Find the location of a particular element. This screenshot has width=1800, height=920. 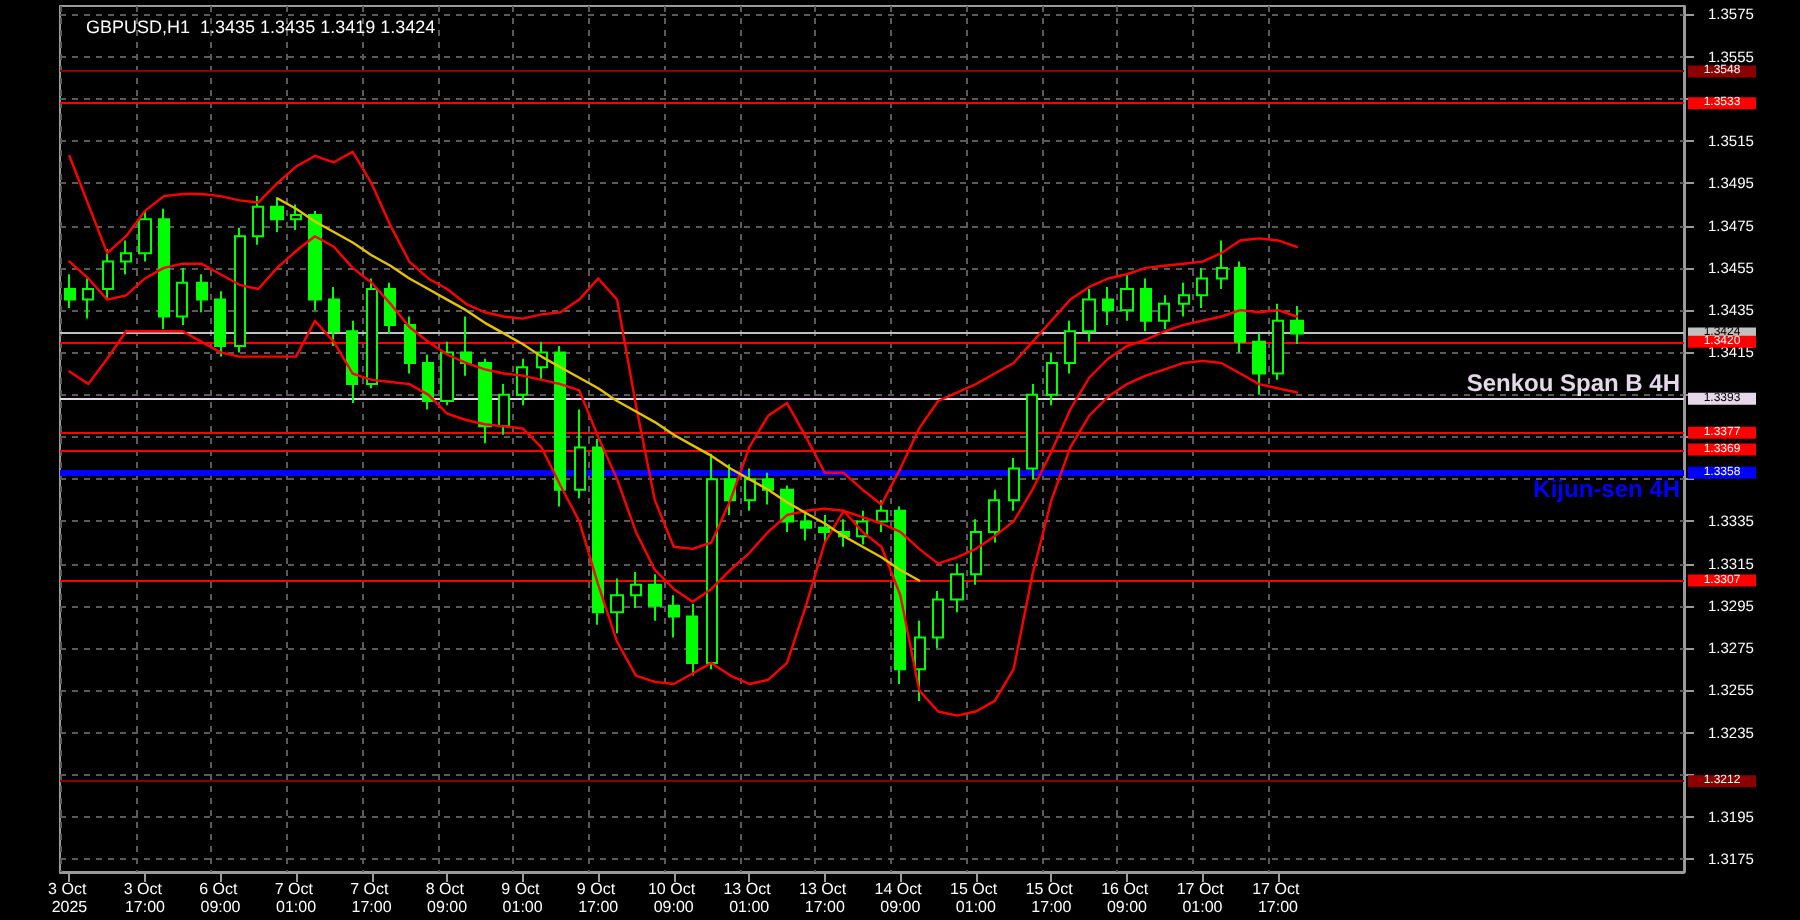

x-tick-label: 7 Oct 01:00 is located at coordinates (296, 898).